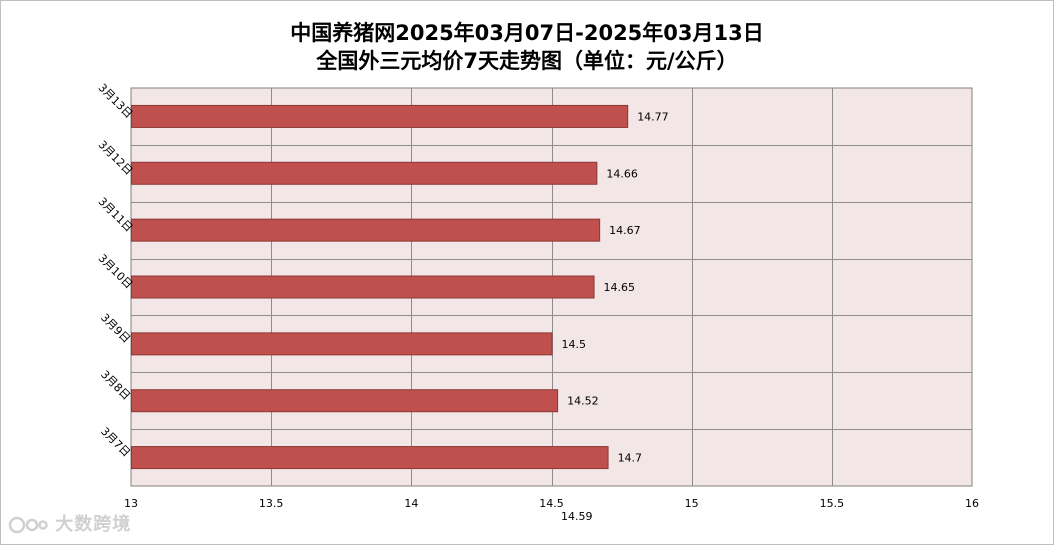 This screenshot has height=545, width=1054. What do you see at coordinates (527, 61) in the screenshot?
I see `chart-title-line-2: 全国外三元均价7天走势图（单位：元/公斤）` at bounding box center [527, 61].